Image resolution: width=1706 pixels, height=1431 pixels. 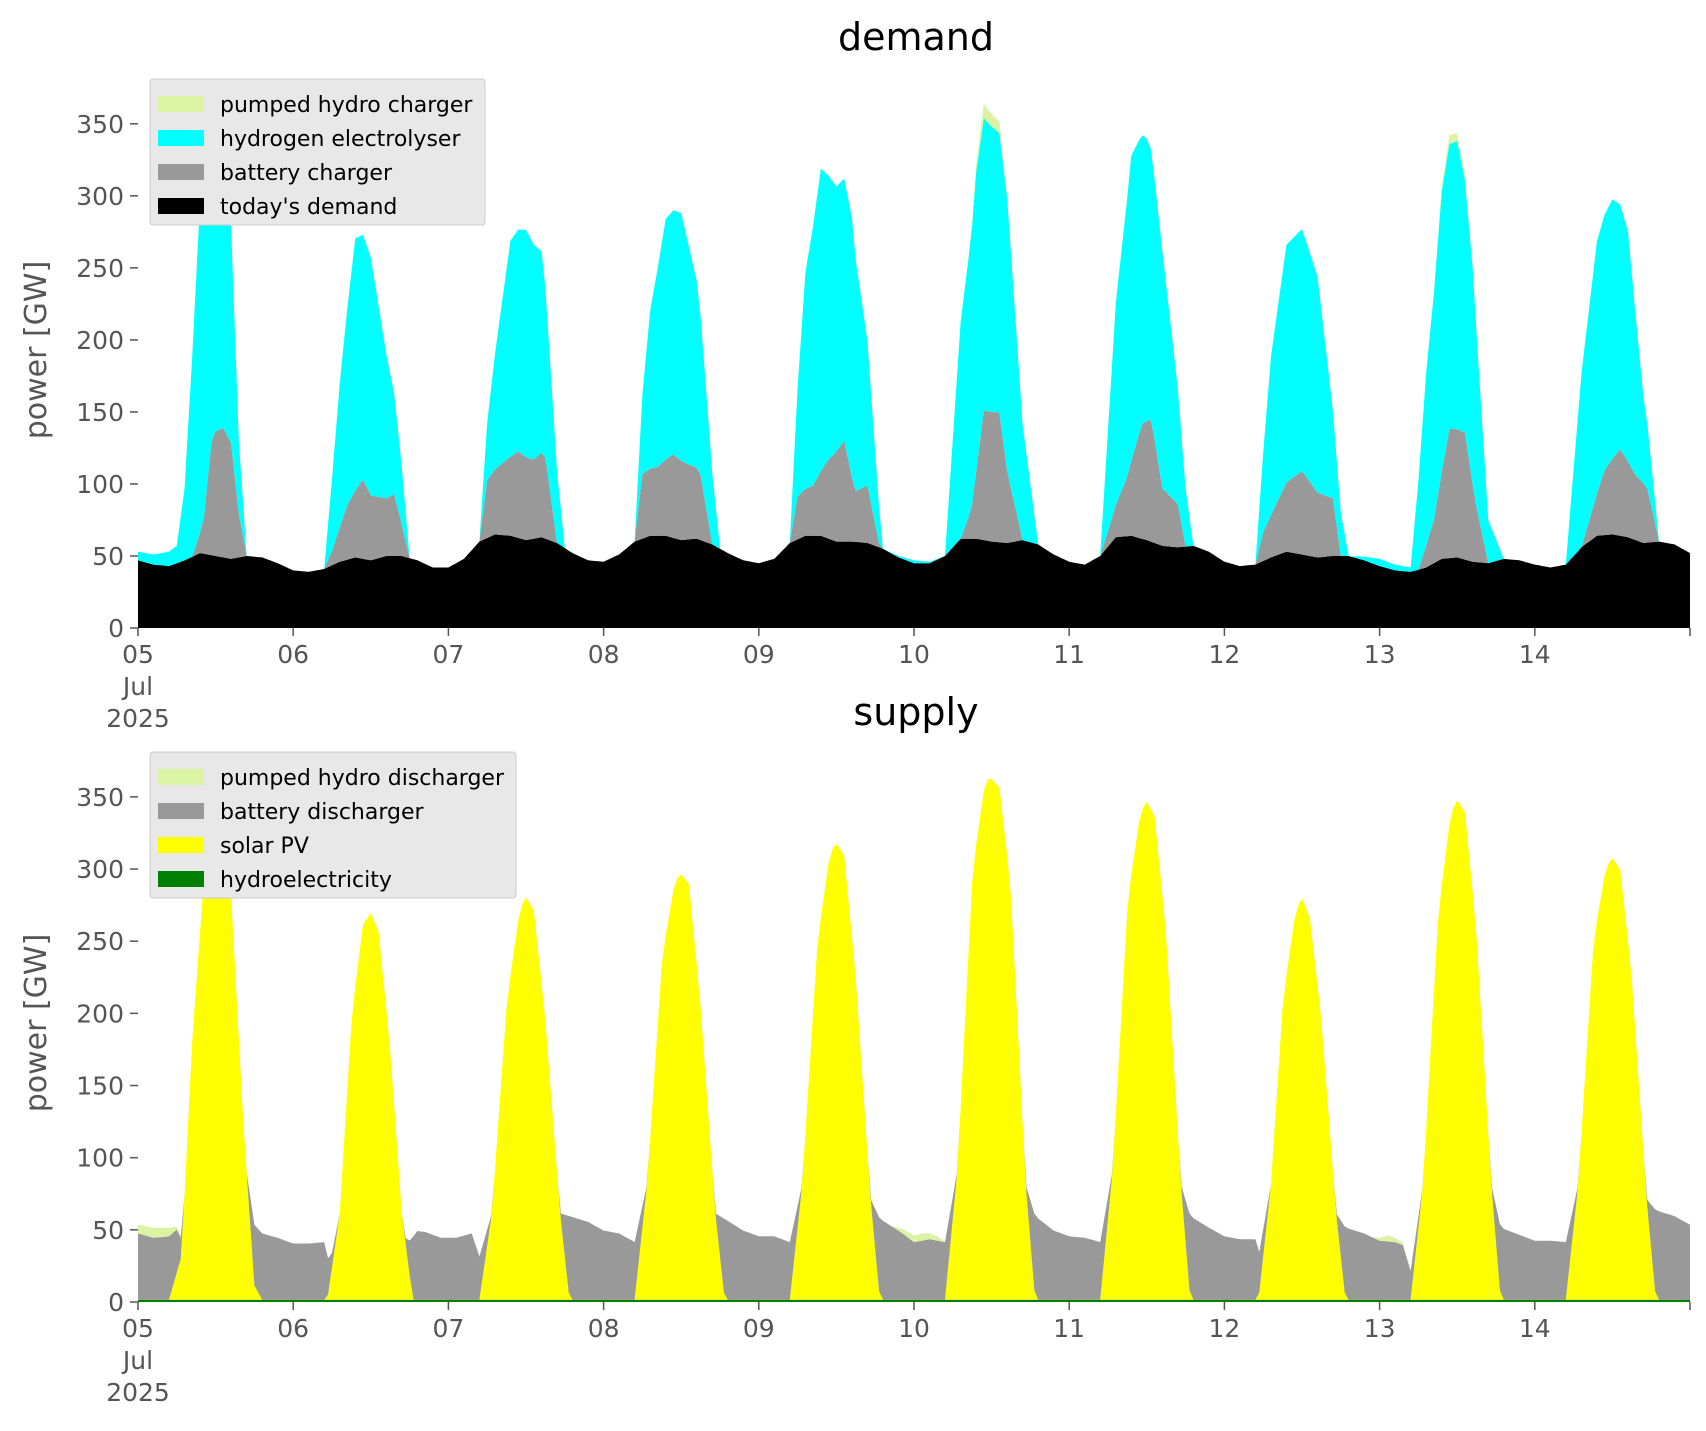 What do you see at coordinates (306, 173) in the screenshot?
I see `legend-label-battery-charger: battery charger` at bounding box center [306, 173].